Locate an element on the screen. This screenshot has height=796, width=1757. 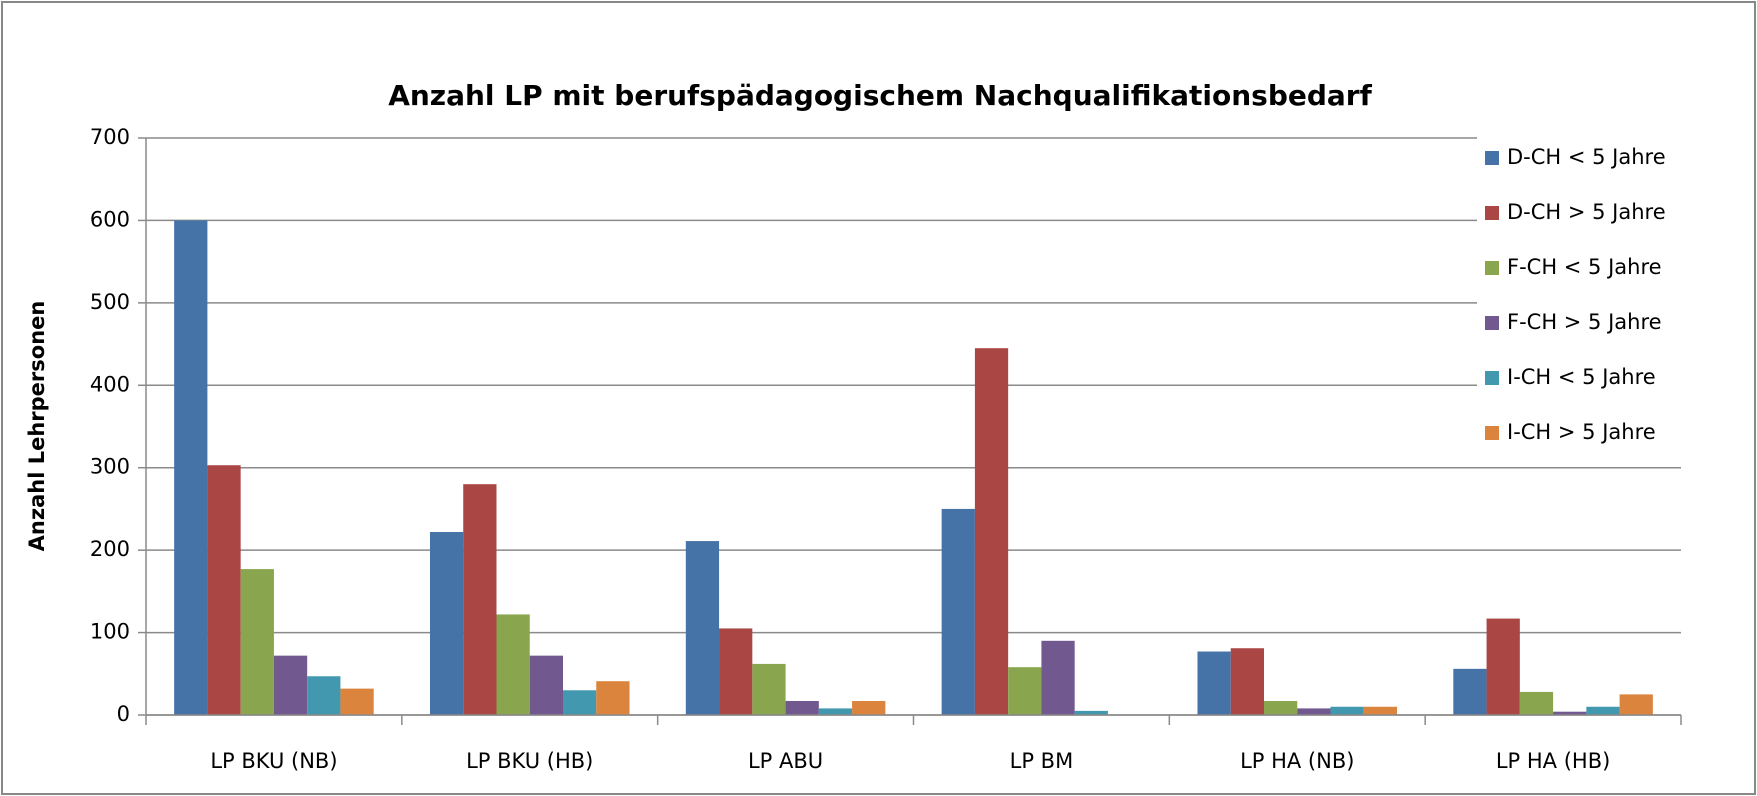
legend-label: D-CH < 5 Jahre is located at coordinates (1586, 157).